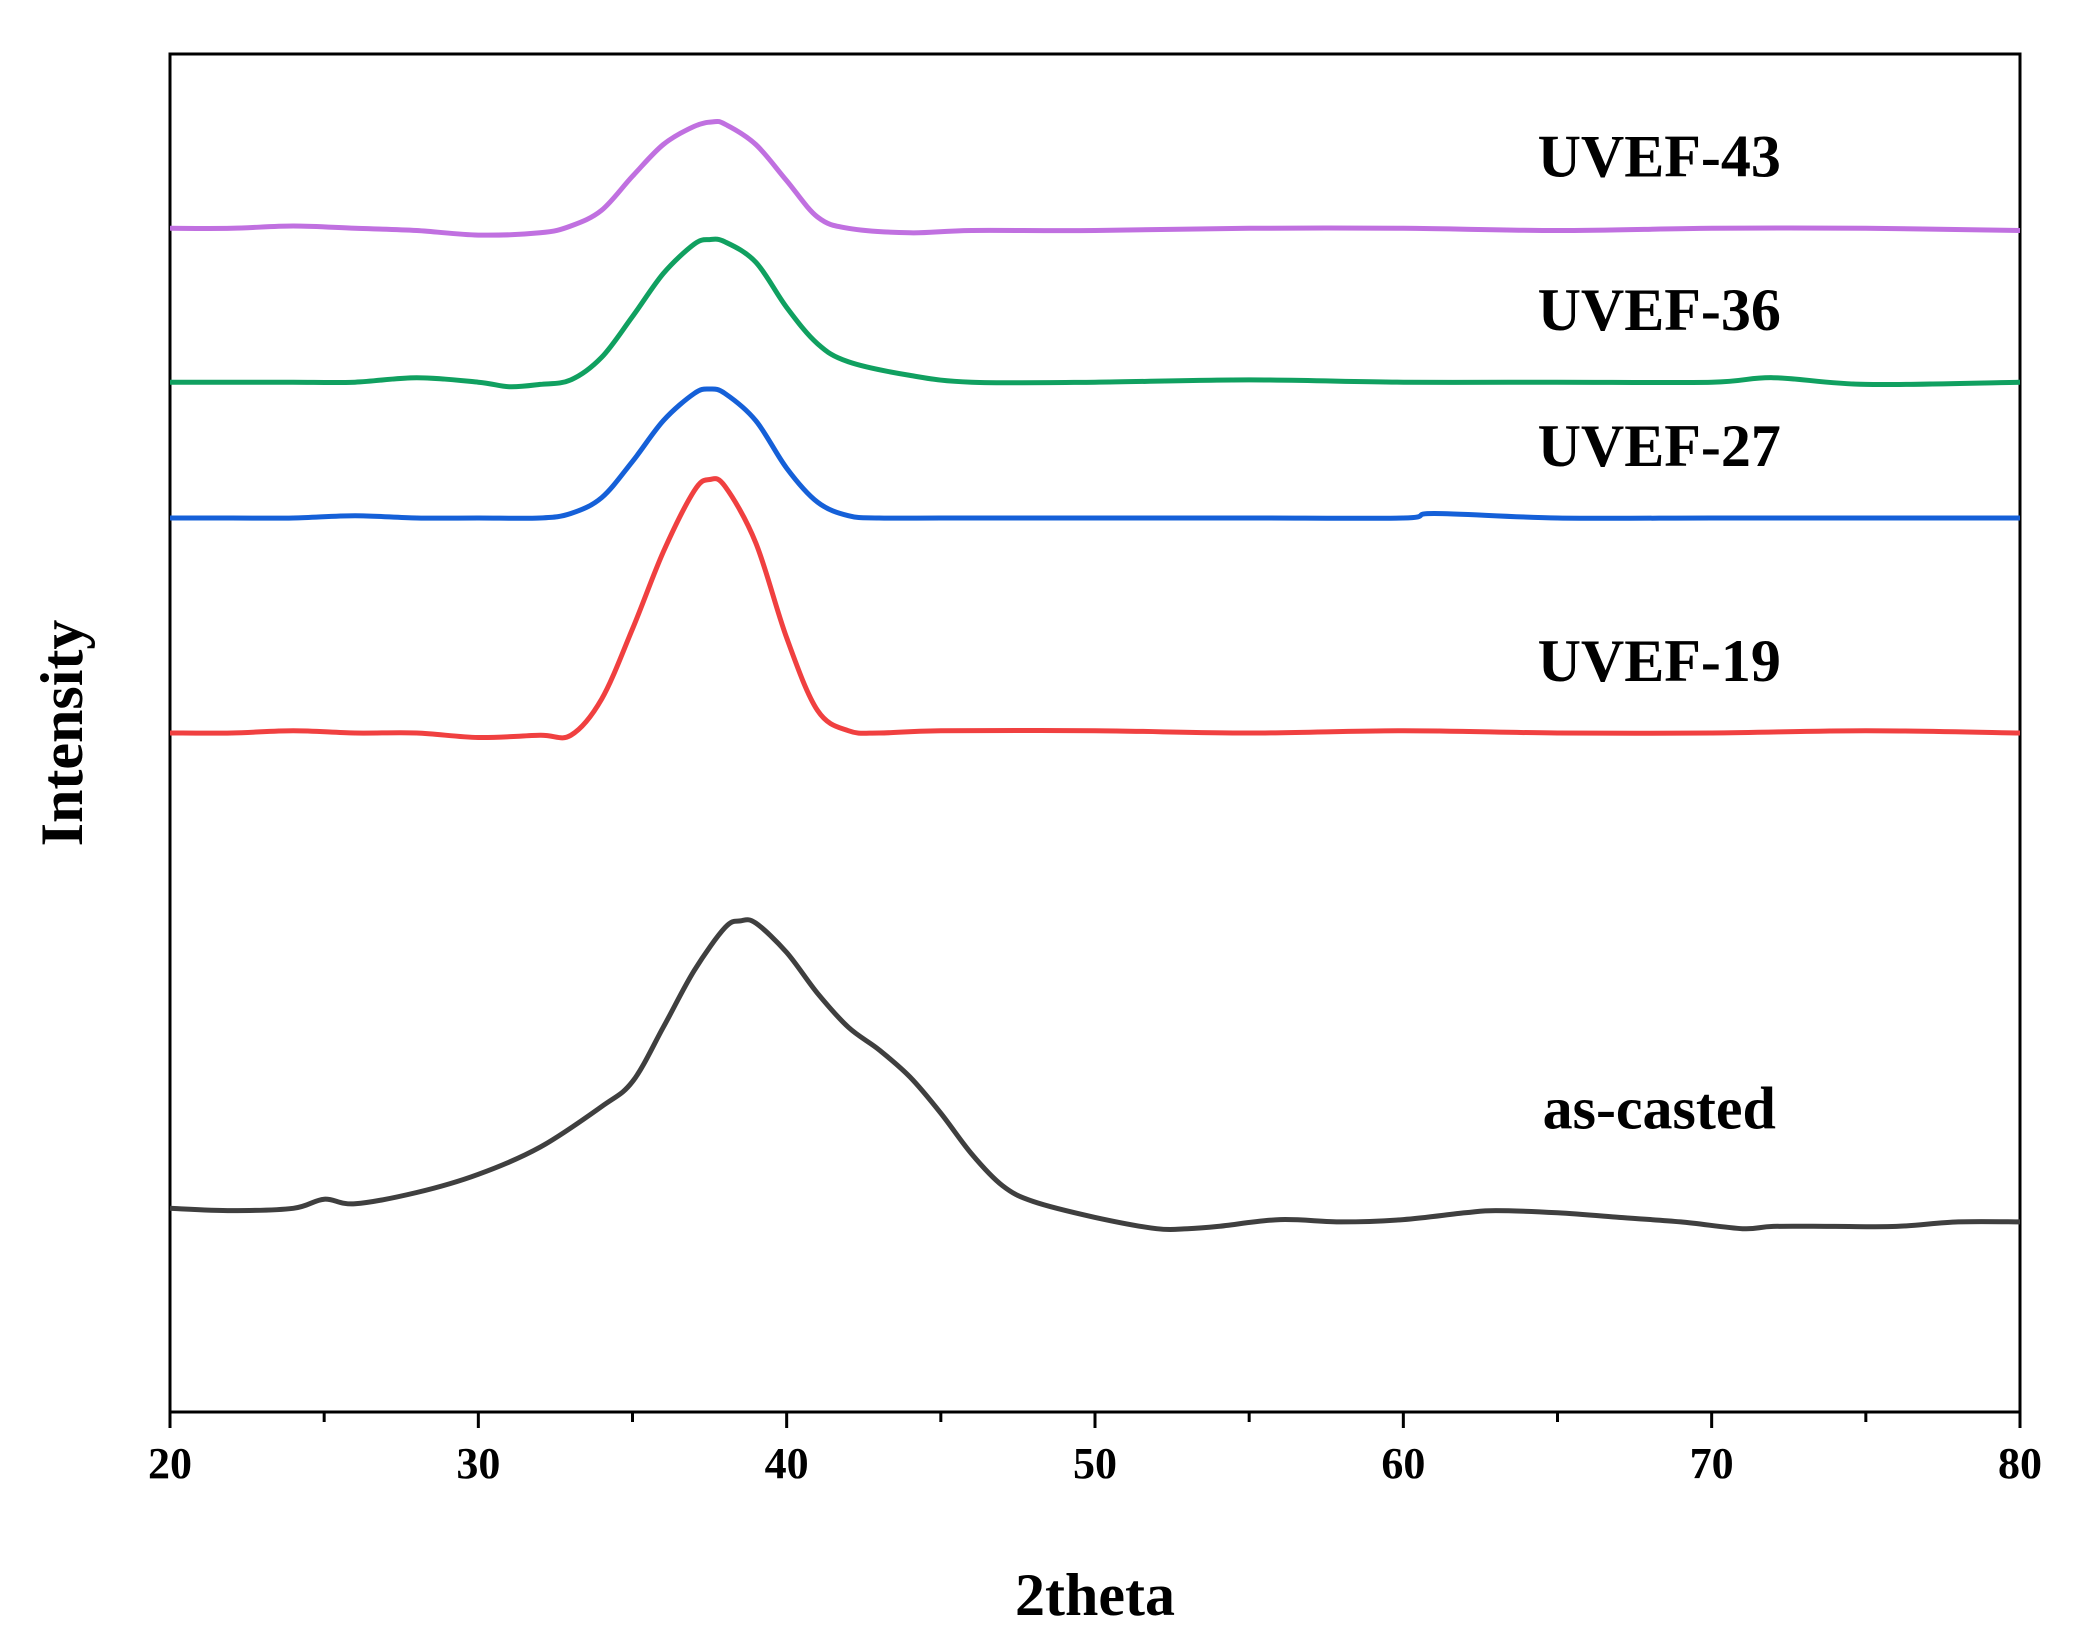 The height and width of the screenshot is (1638, 2090). Describe the element at coordinates (1095, 1595) in the screenshot. I see `x-axis-label: 2theta` at that location.